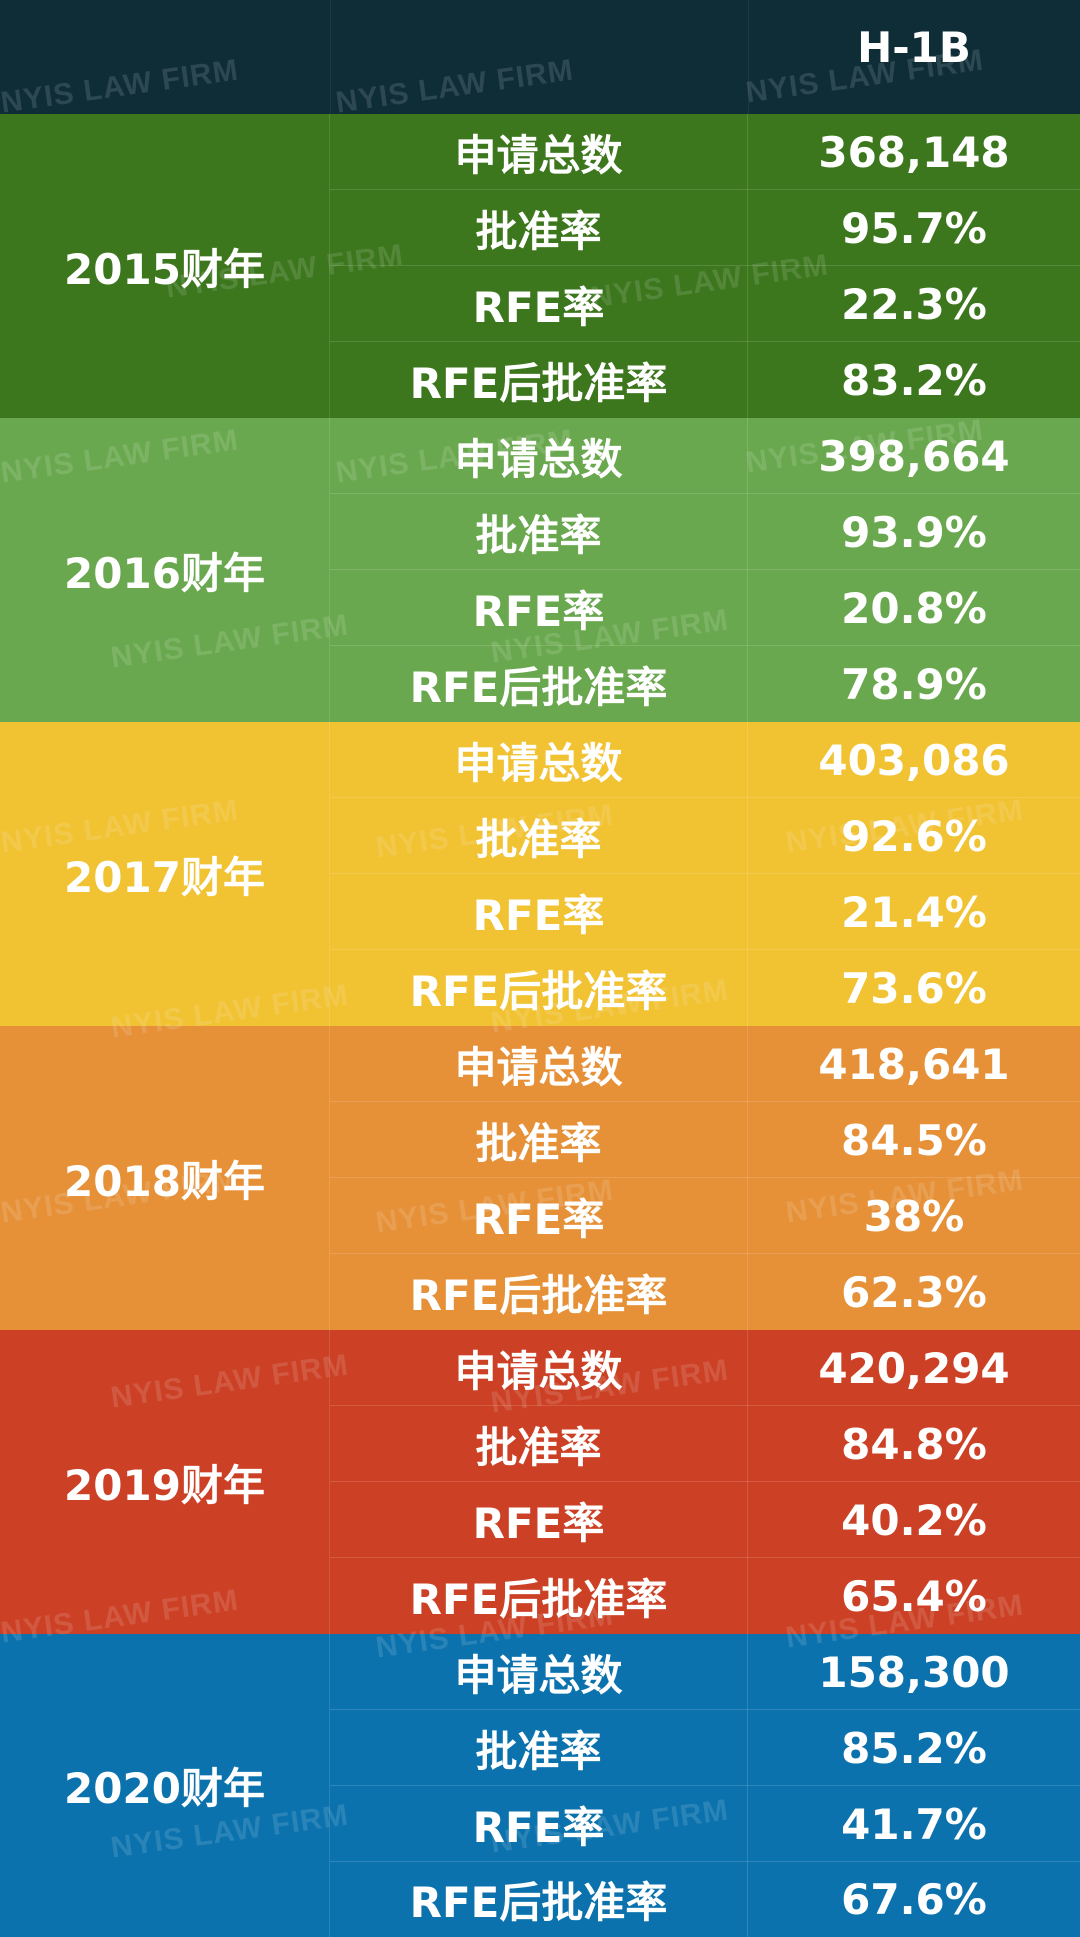 This screenshot has width=1080, height=1937. I want to click on metric-value: 21.4%, so click(914, 912).